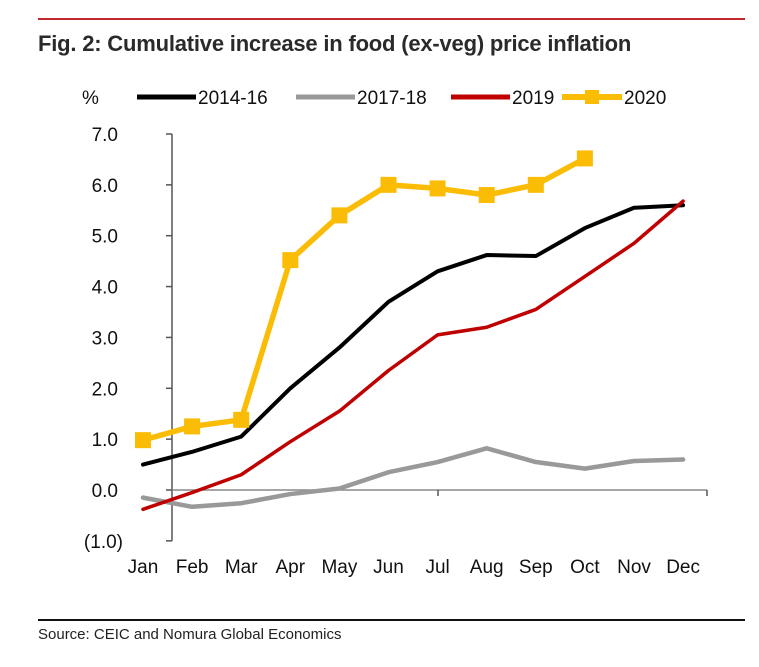  Describe the element at coordinates (105, 491) in the screenshot. I see `y-tick-label: 0.0` at that location.